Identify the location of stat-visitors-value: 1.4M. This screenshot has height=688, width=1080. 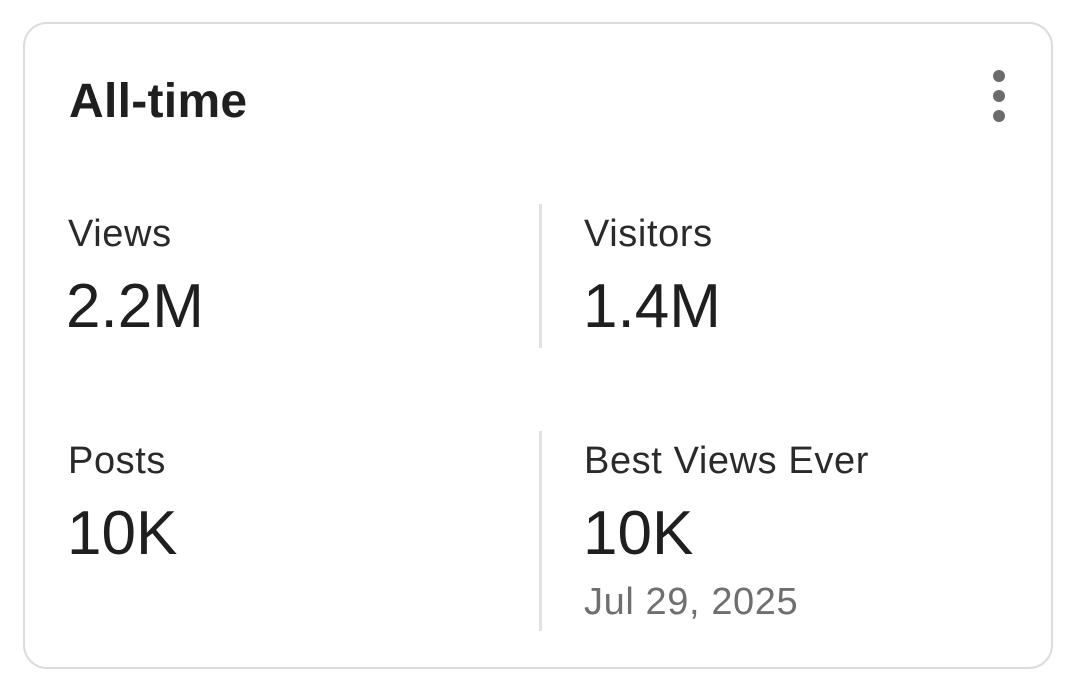
(652, 306).